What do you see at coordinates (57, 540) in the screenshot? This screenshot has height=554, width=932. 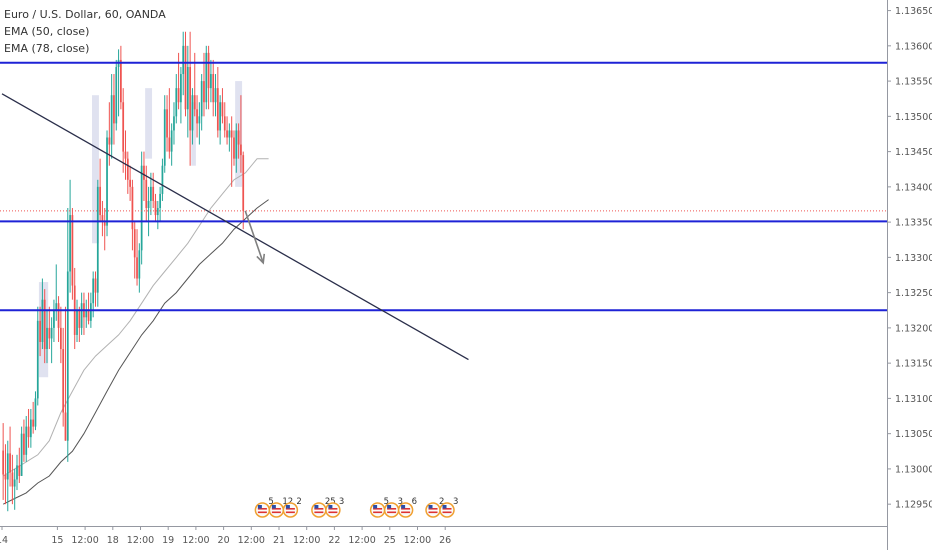 I see `time-tick-label: 15` at bounding box center [57, 540].